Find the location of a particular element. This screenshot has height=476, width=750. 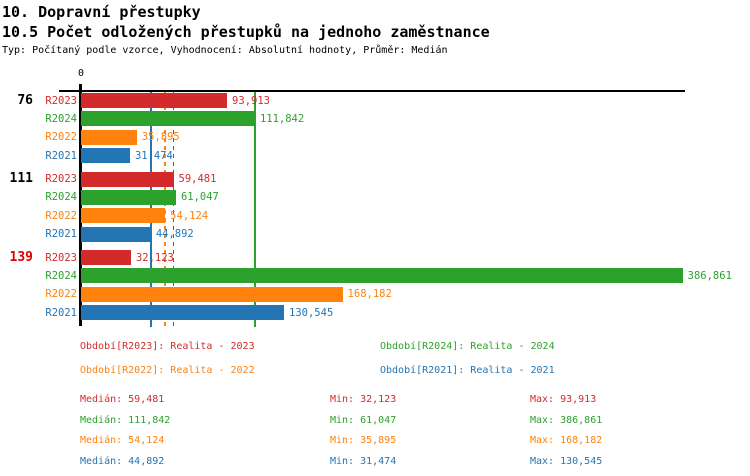

stat-min-R2021: Min: 31,474 is located at coordinates (363, 461).